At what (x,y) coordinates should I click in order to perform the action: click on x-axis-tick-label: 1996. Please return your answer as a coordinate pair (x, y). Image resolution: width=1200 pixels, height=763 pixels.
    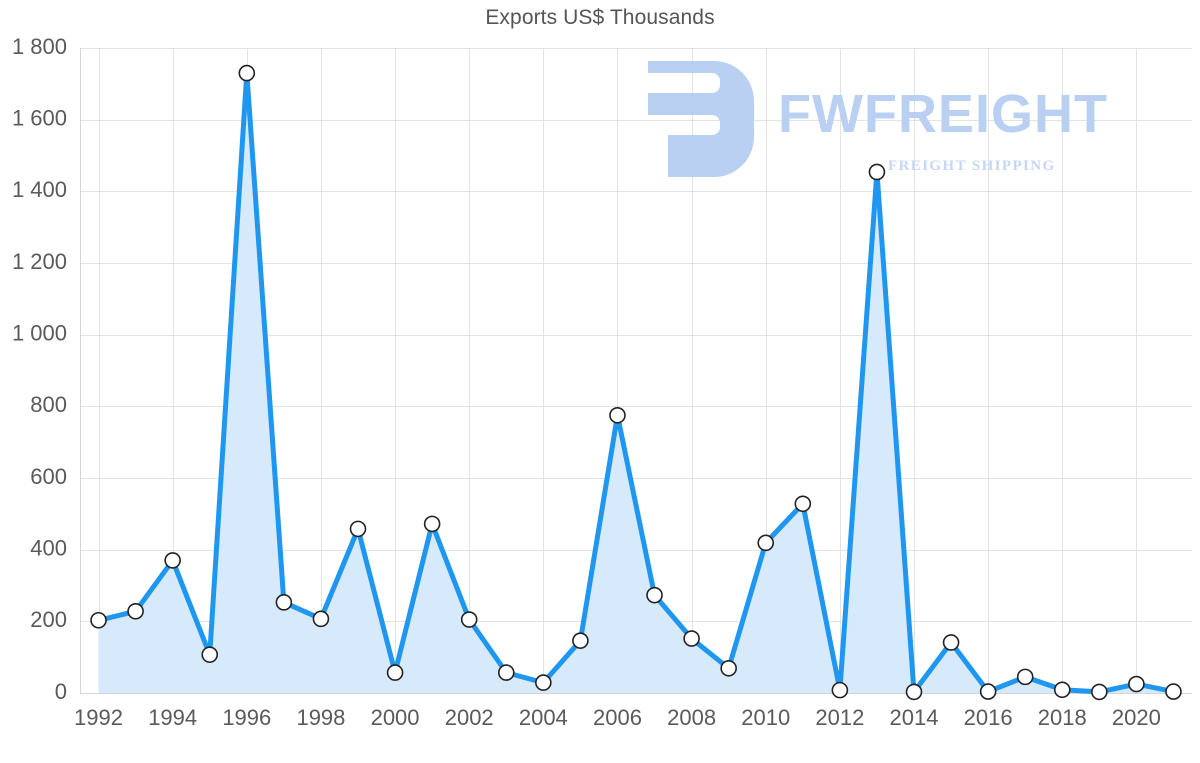
    Looking at the image, I should click on (246, 717).